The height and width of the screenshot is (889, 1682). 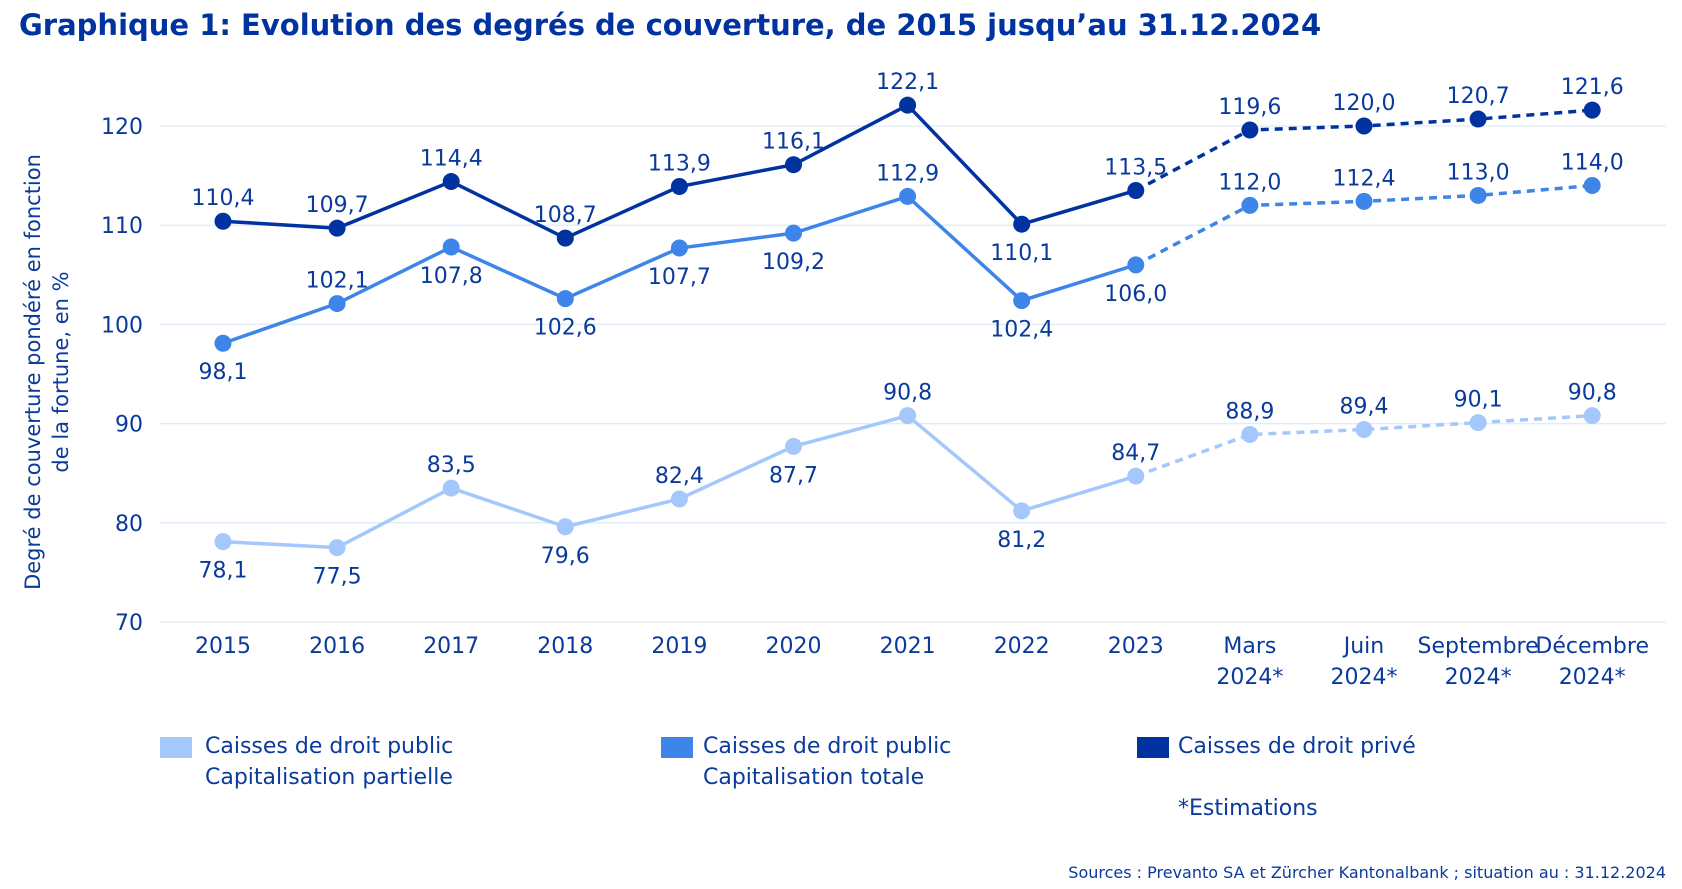 What do you see at coordinates (176, 747) in the screenshot?
I see `legend-swatch-partielle` at bounding box center [176, 747].